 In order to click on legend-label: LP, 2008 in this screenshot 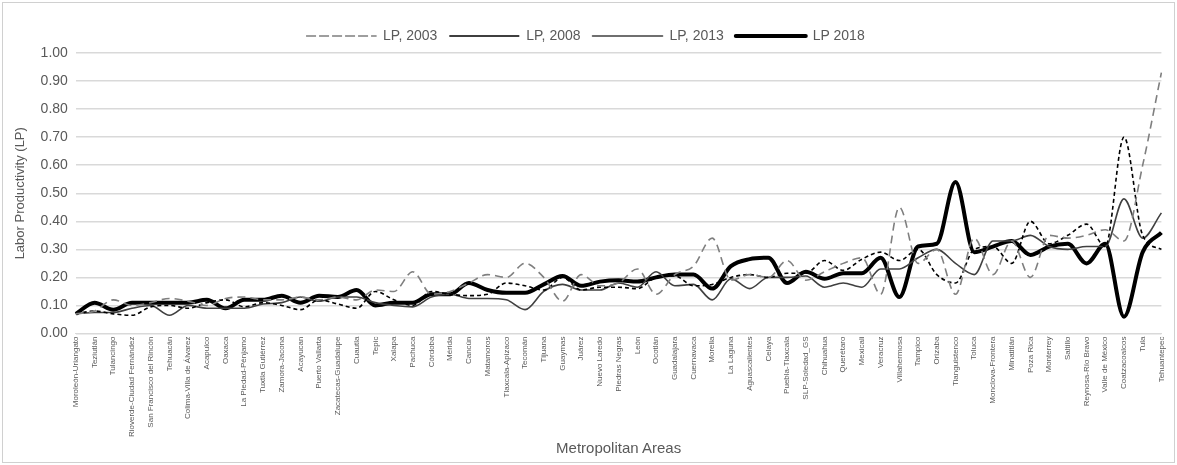, I will do `click(553, 34)`.